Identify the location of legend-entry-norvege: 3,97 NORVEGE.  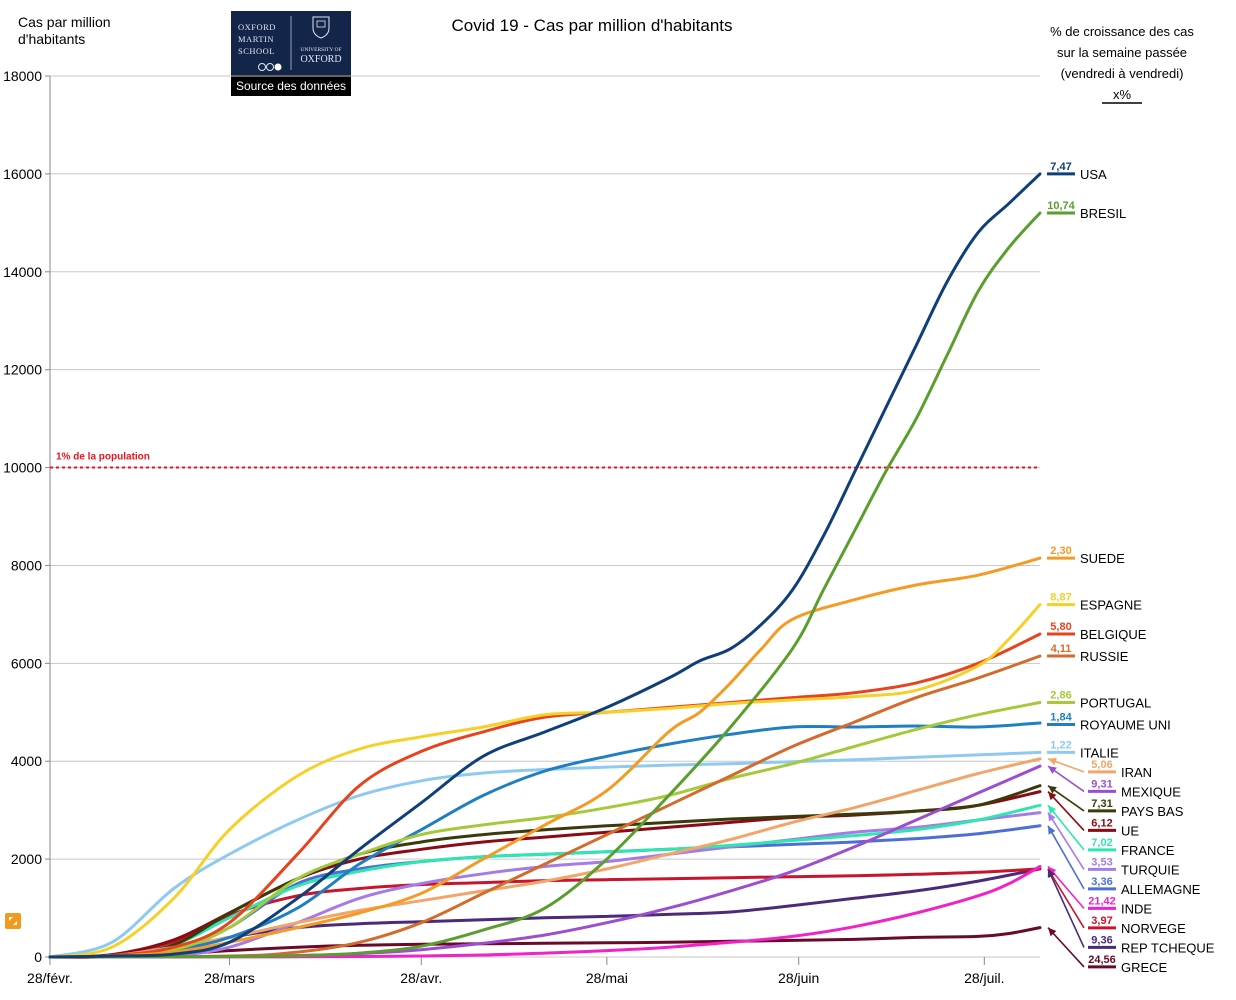
(1116, 902).